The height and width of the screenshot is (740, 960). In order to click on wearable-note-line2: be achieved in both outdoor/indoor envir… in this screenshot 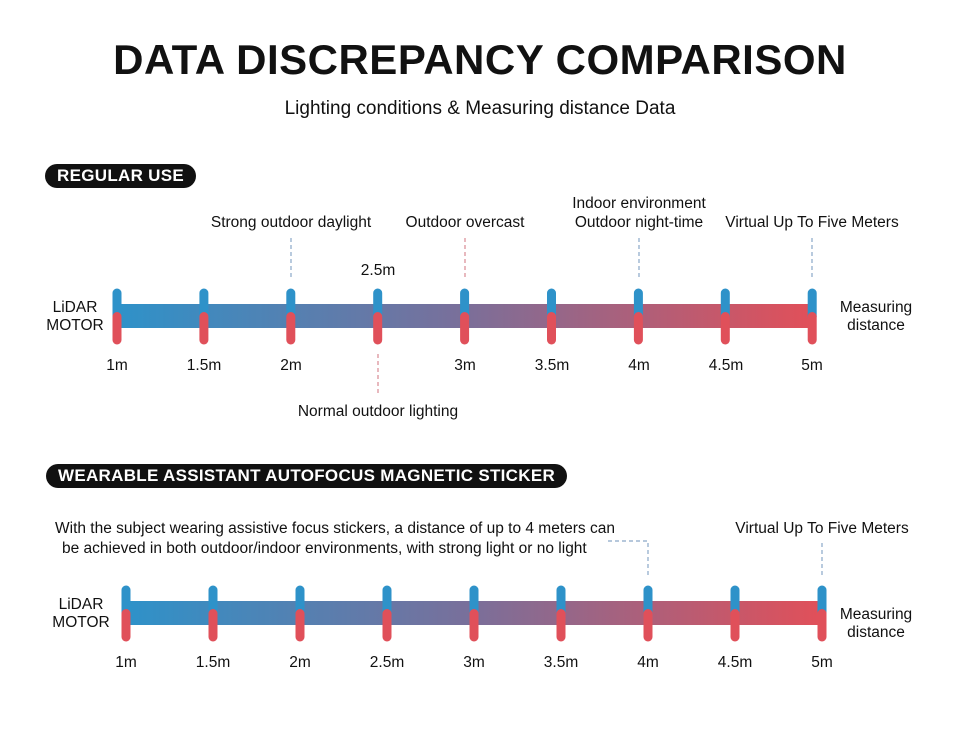, I will do `click(324, 548)`.